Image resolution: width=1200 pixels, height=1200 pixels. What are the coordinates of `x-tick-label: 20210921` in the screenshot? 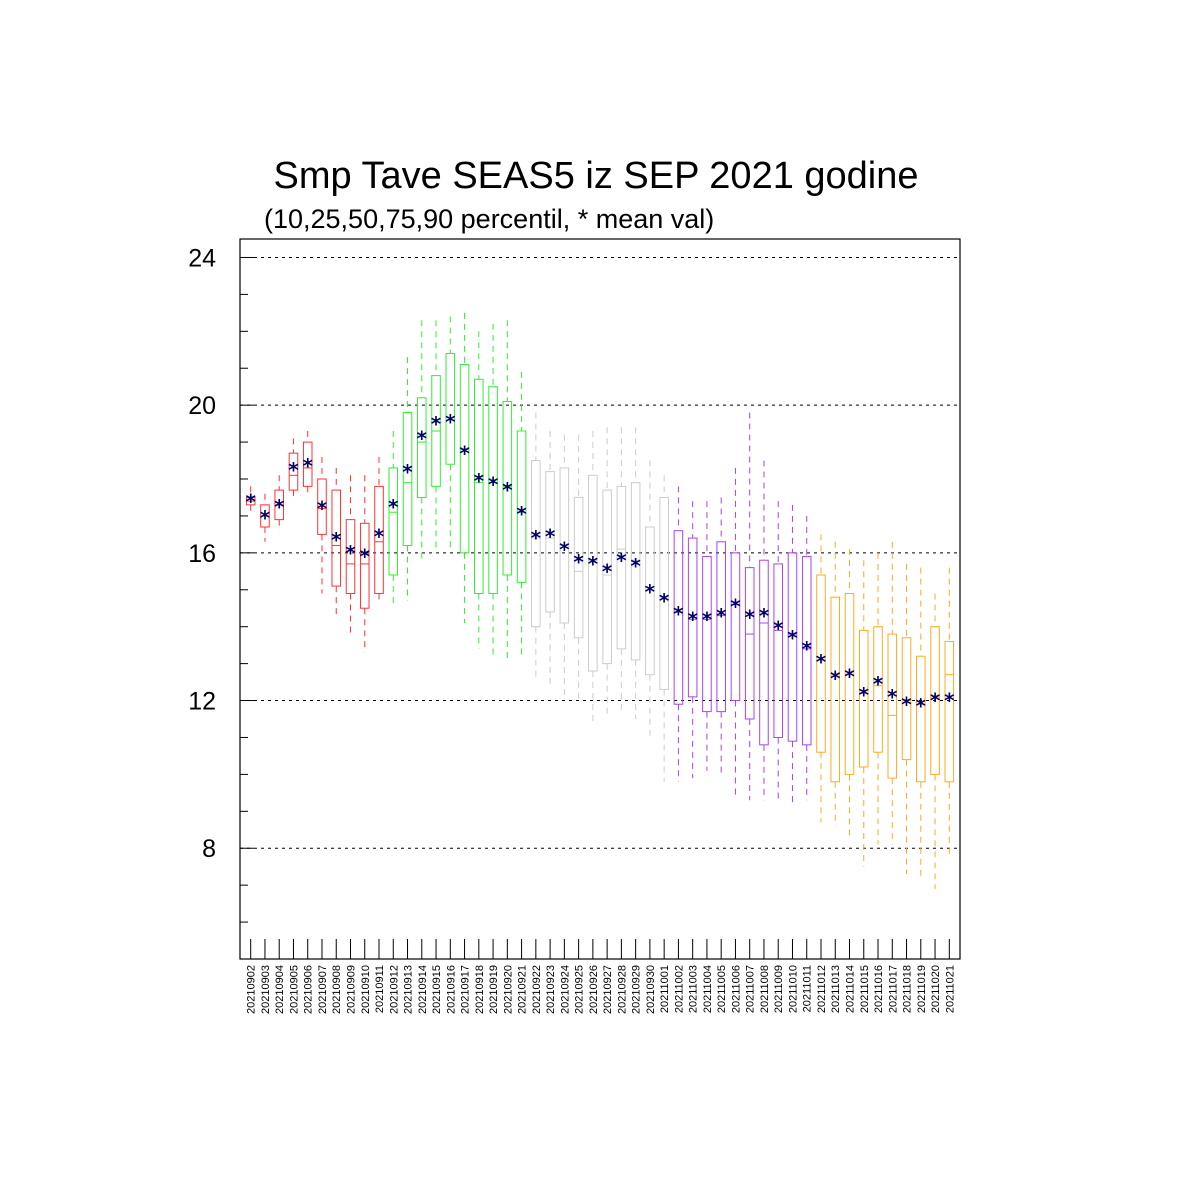 It's located at (523, 989).